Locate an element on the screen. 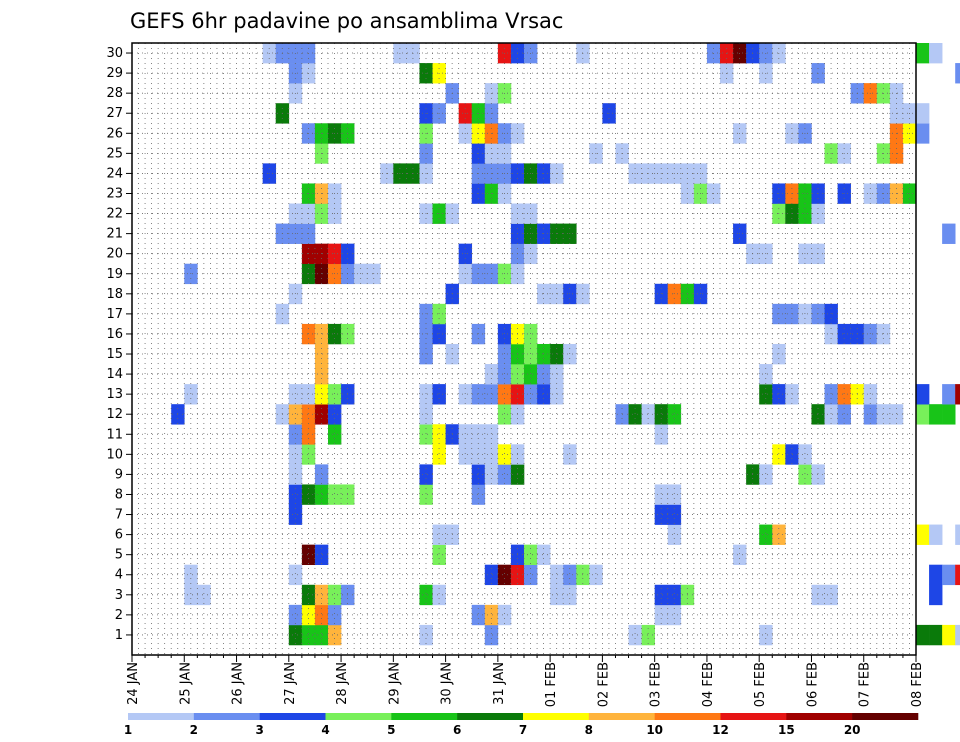 This screenshot has width=960, height=742. y-tick-label: 8 is located at coordinates (119, 494).